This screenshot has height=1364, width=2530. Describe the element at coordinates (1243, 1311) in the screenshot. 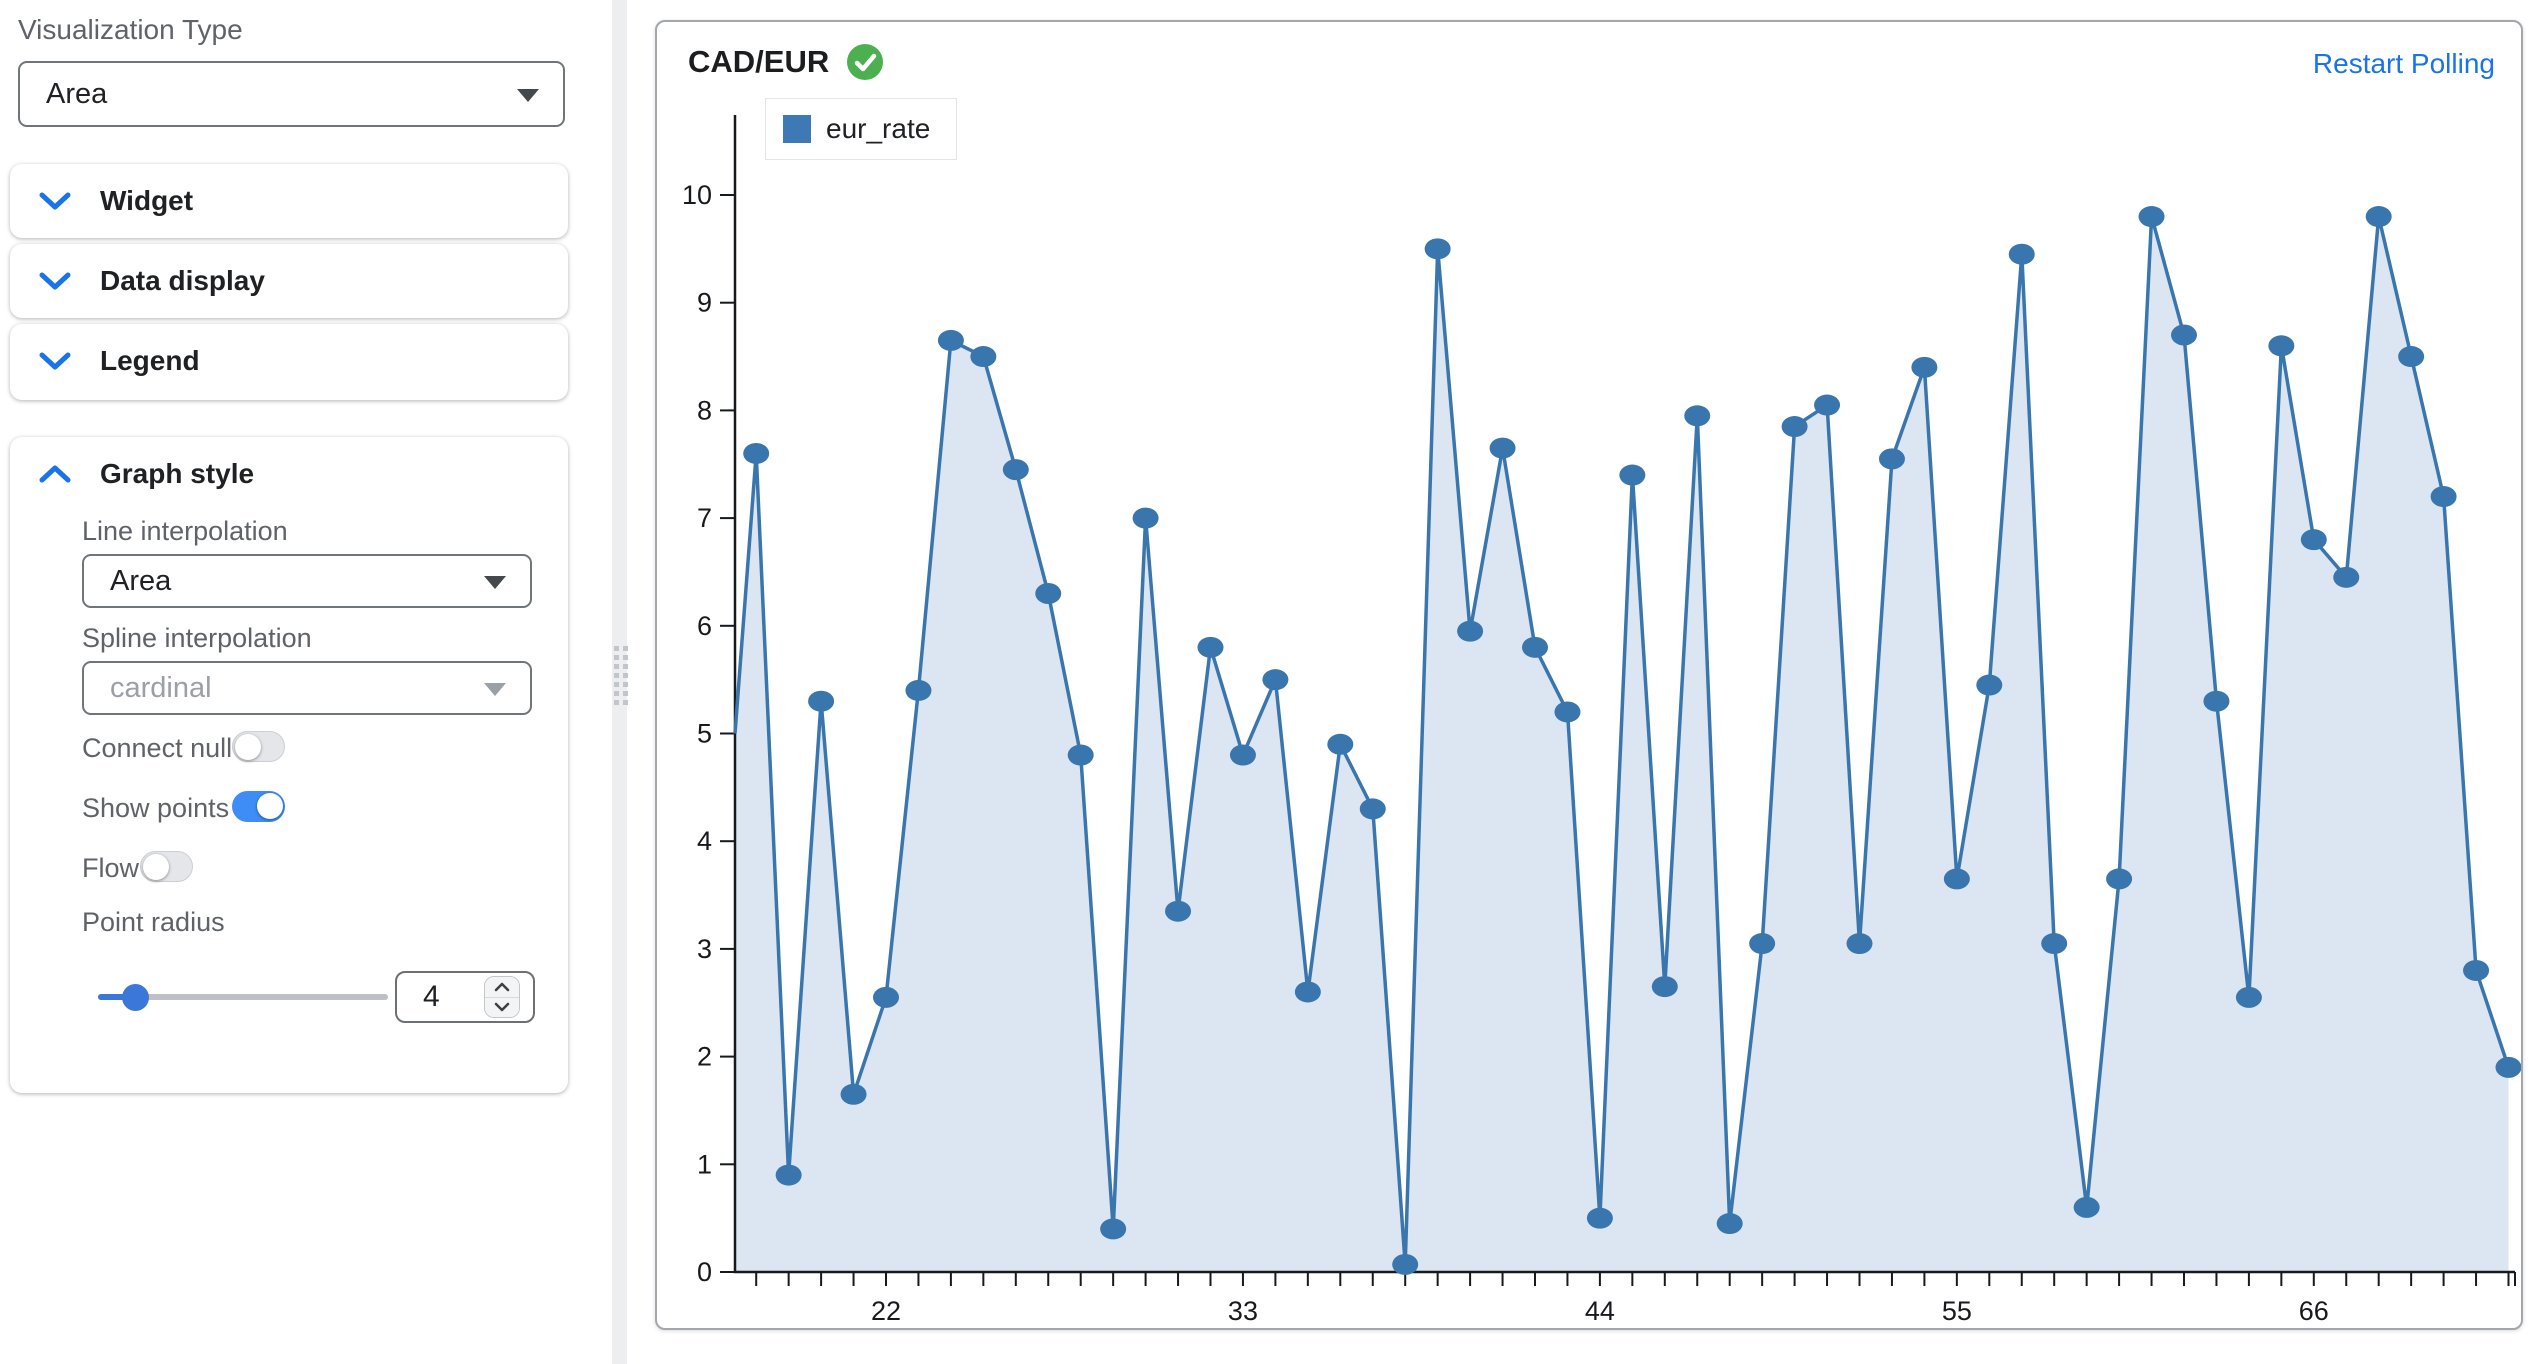

I see `svg-text: 33` at that location.